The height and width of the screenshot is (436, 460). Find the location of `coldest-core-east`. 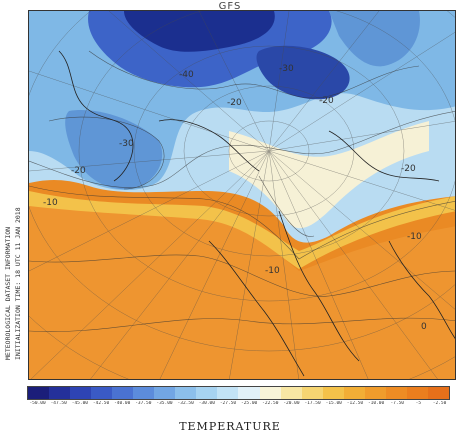

coldest-core-east is located at coordinates (303, 72).